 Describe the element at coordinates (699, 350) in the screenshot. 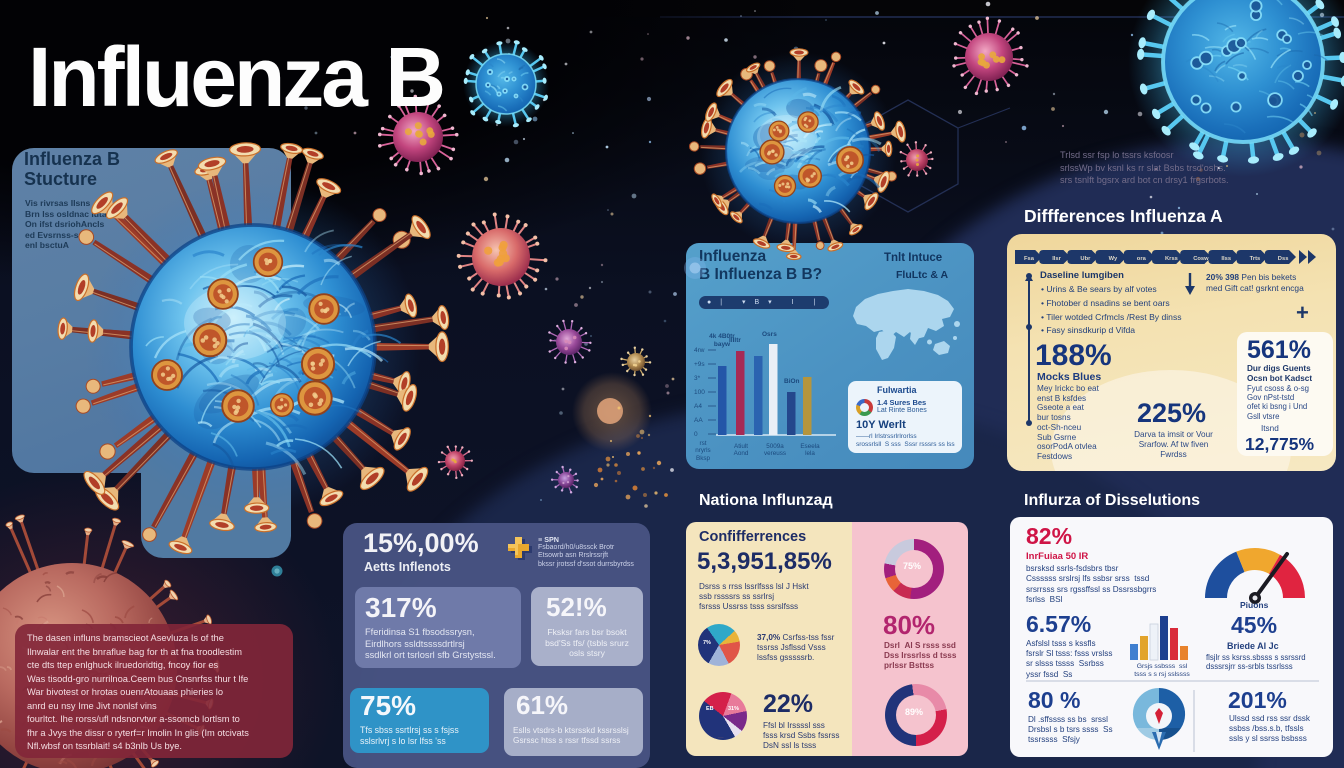

I see `svg-text: 4rw` at that location.